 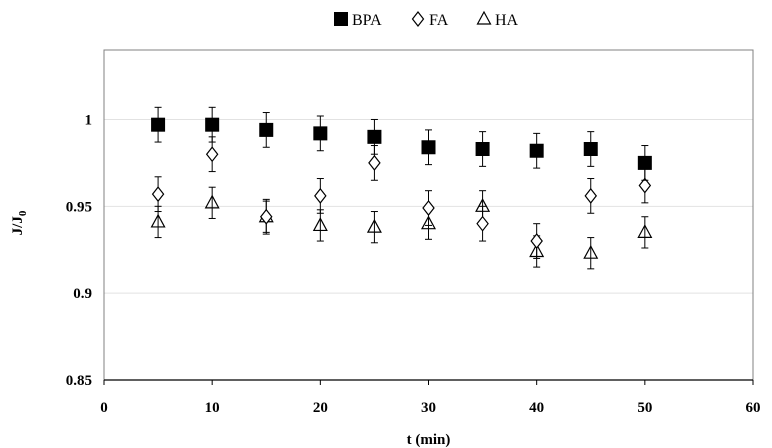 I want to click on legend-marker-ha, so click(x=484, y=17).